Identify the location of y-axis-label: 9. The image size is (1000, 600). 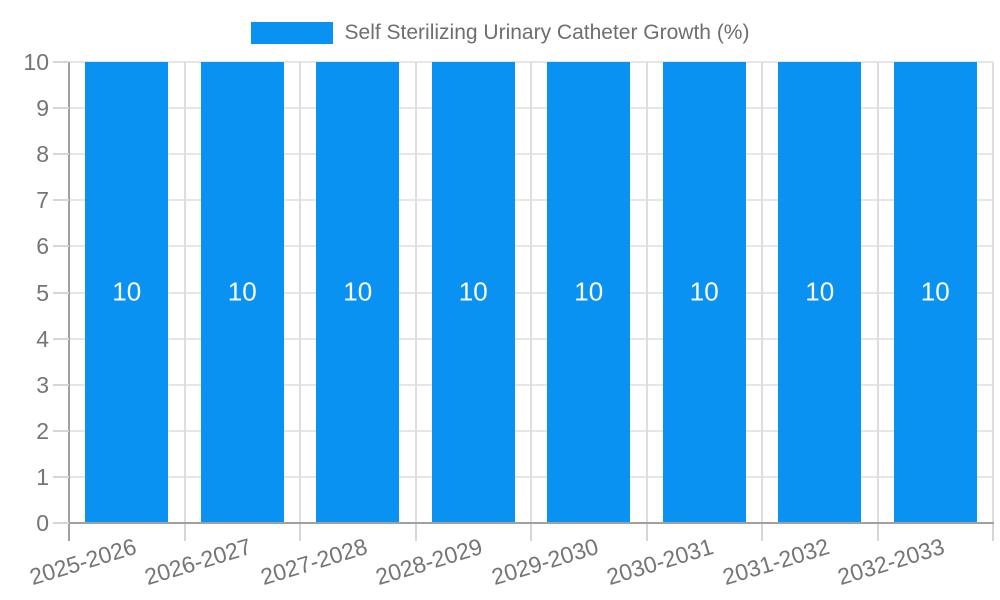
(42, 108).